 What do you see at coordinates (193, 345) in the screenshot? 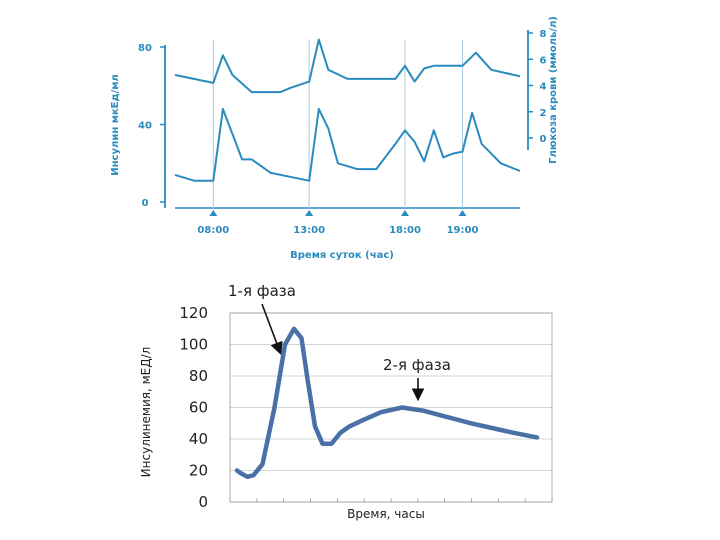
I see `bottom-y-tick-label: 100` at bounding box center [193, 345].